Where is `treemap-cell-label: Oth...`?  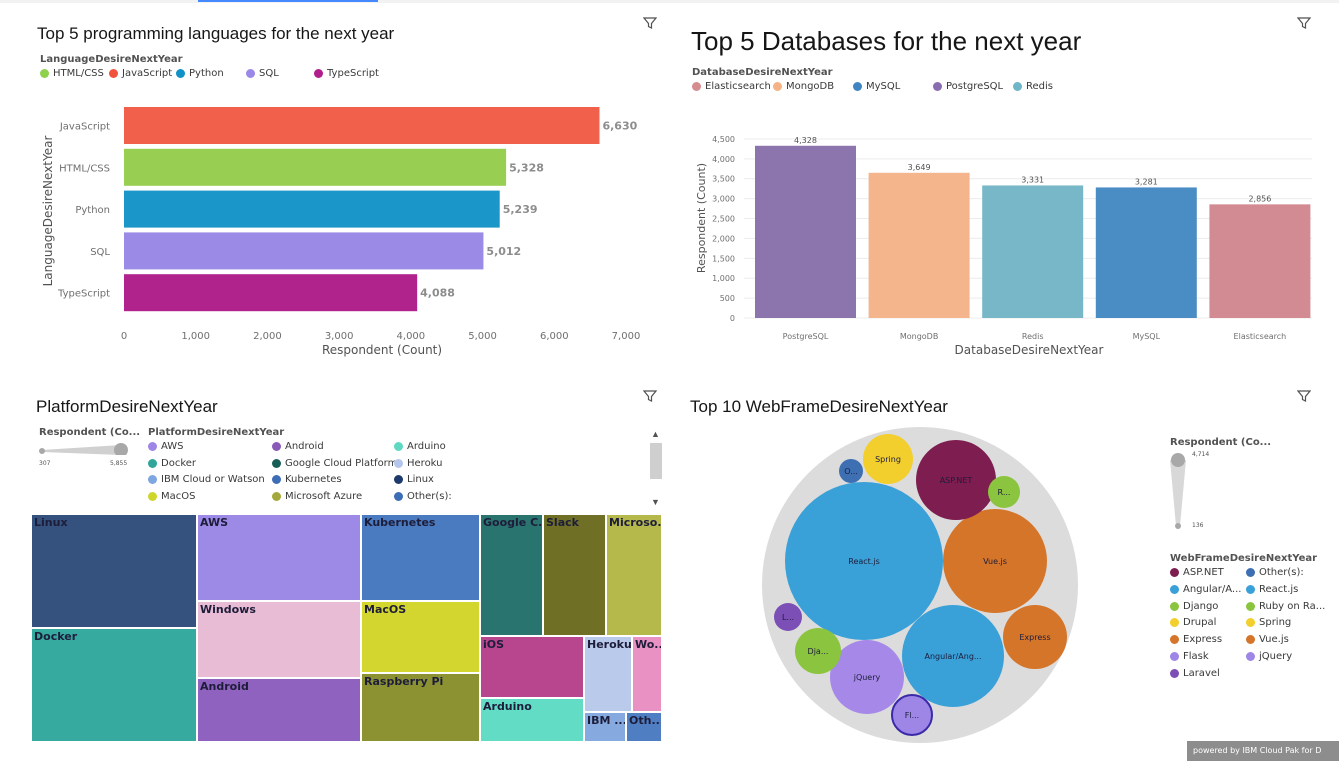
treemap-cell-label: Oth... is located at coordinates (645, 720).